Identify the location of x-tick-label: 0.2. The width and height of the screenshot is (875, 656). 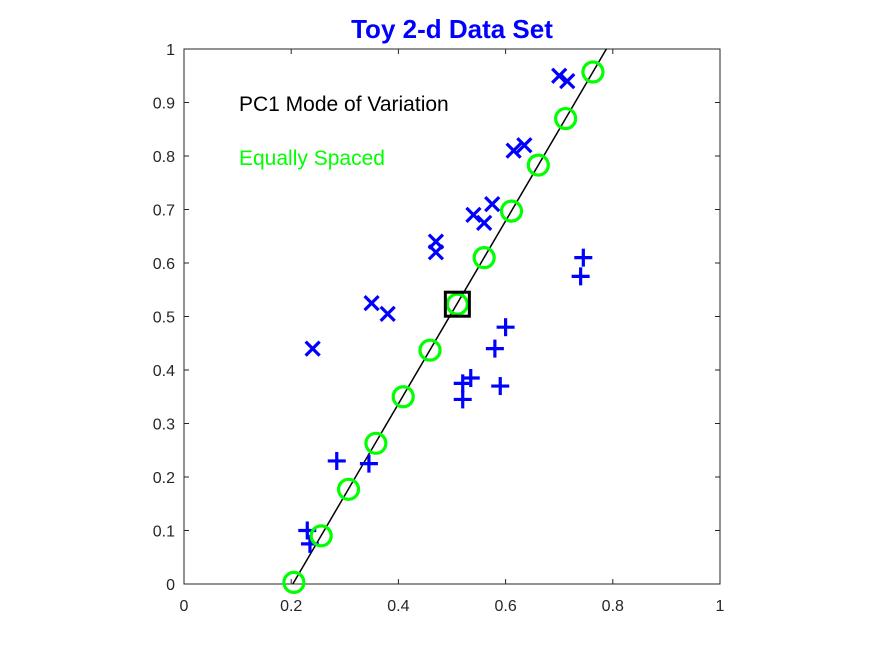
(291, 606).